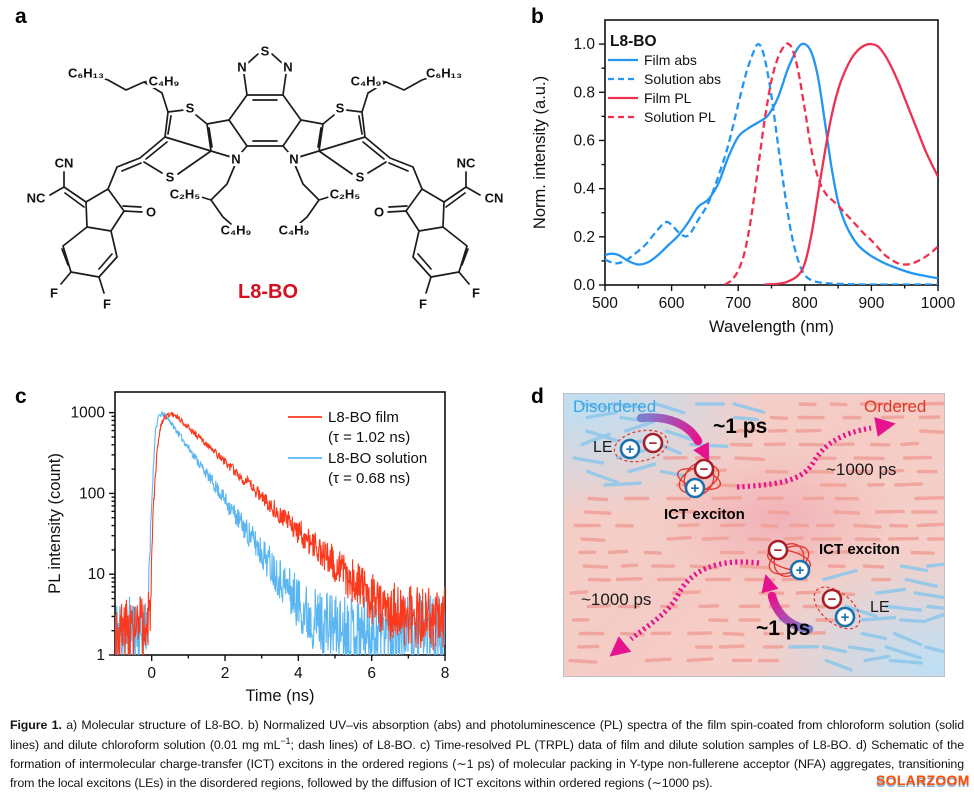 This screenshot has width=974, height=812. Describe the element at coordinates (444, 72) in the screenshot. I see `atom-label: C₆H₁₃` at that location.